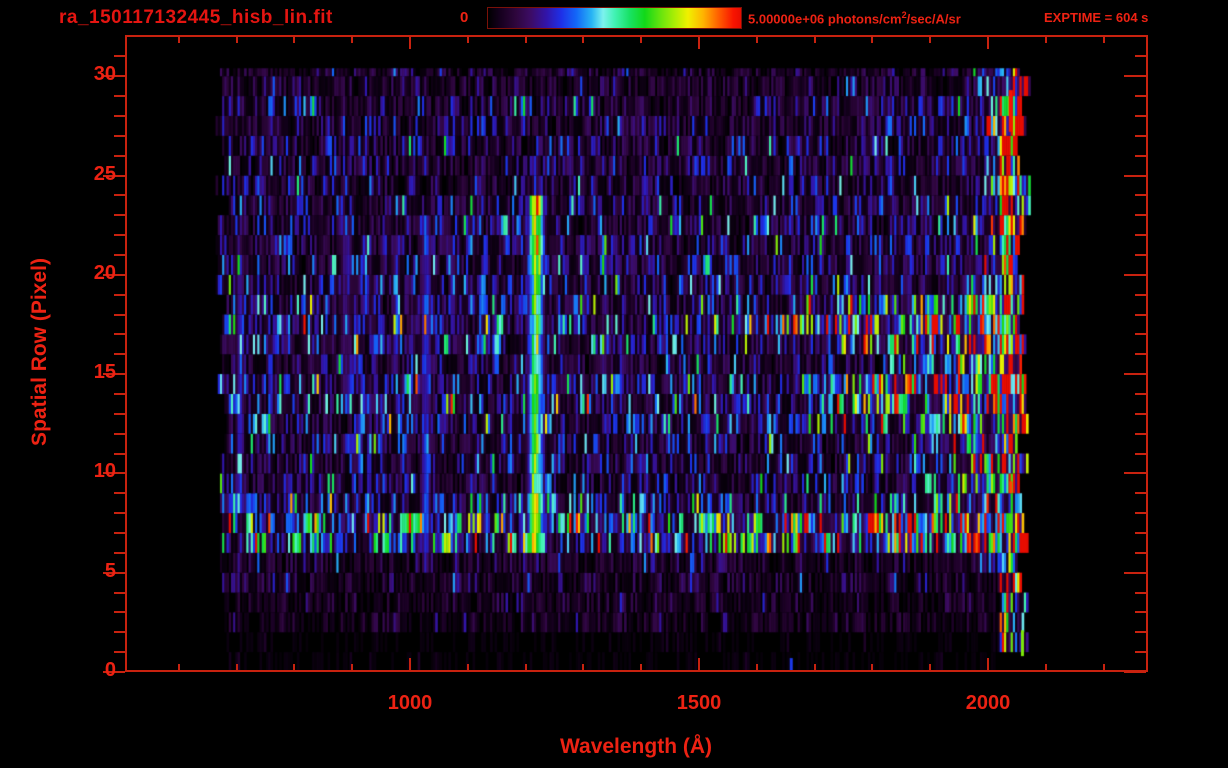 This screenshot has height=768, width=1228. Describe the element at coordinates (904, 15) in the screenshot. I see `colorbar-max-label-sup: 2` at that location.